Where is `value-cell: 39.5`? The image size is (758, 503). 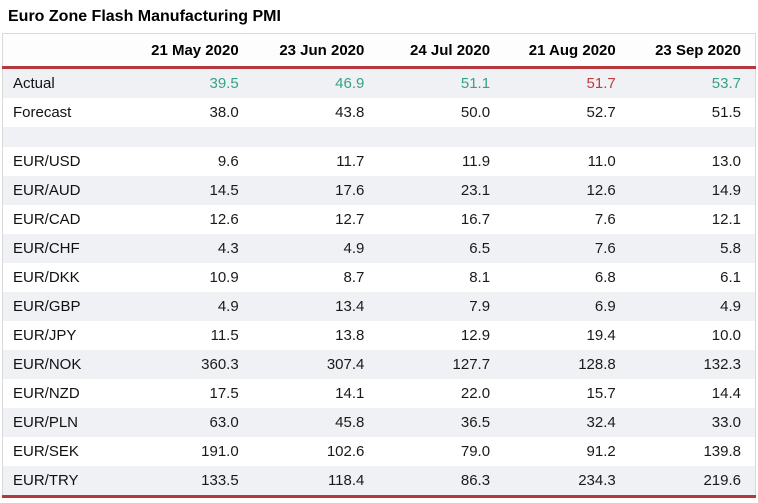 value-cell: 39.5 is located at coordinates (224, 83).